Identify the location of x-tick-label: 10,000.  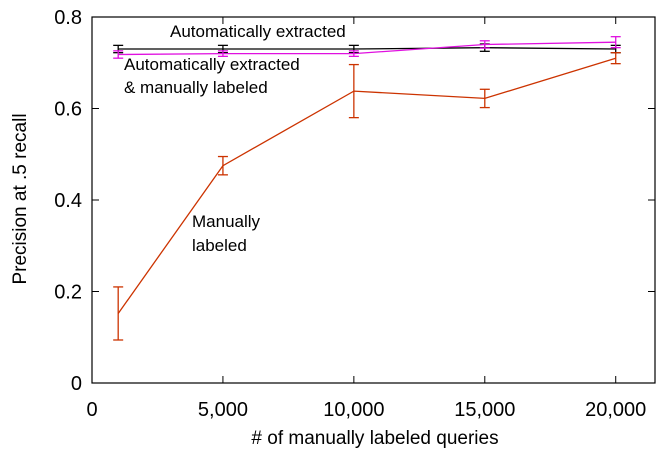
(353, 410).